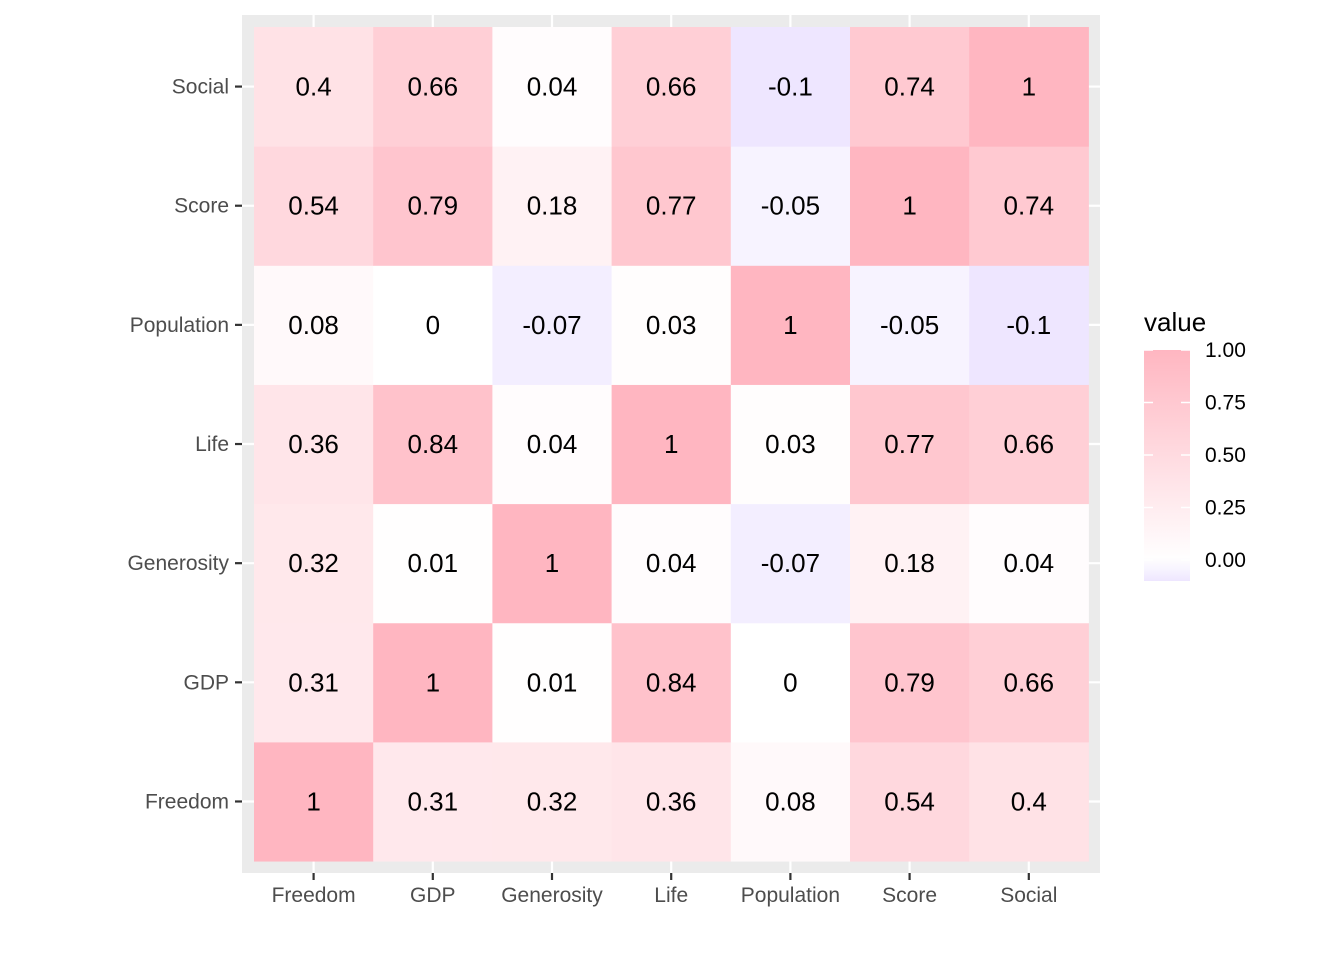  What do you see at coordinates (671, 206) in the screenshot?
I see `cell-value-label: 0.77` at bounding box center [671, 206].